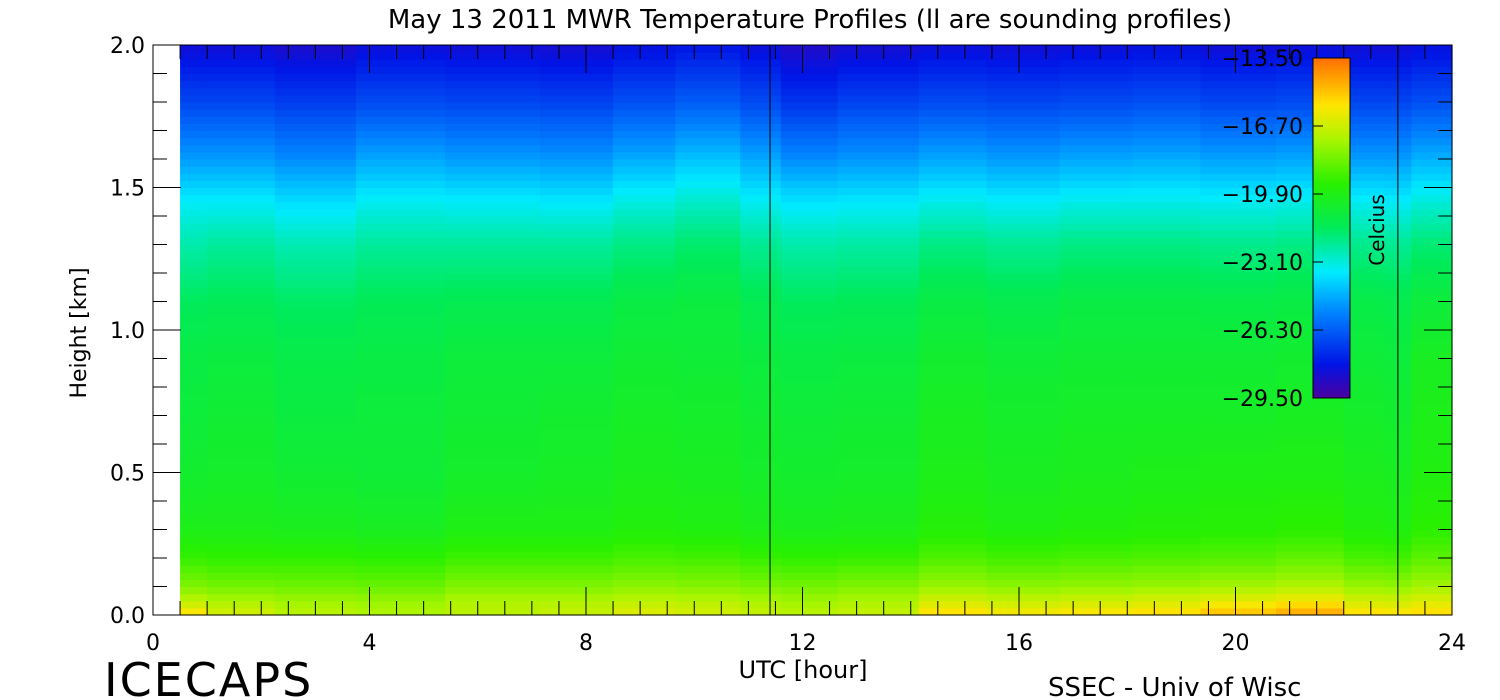  I want to click on y-tick-label: 1.0, so click(127, 331).